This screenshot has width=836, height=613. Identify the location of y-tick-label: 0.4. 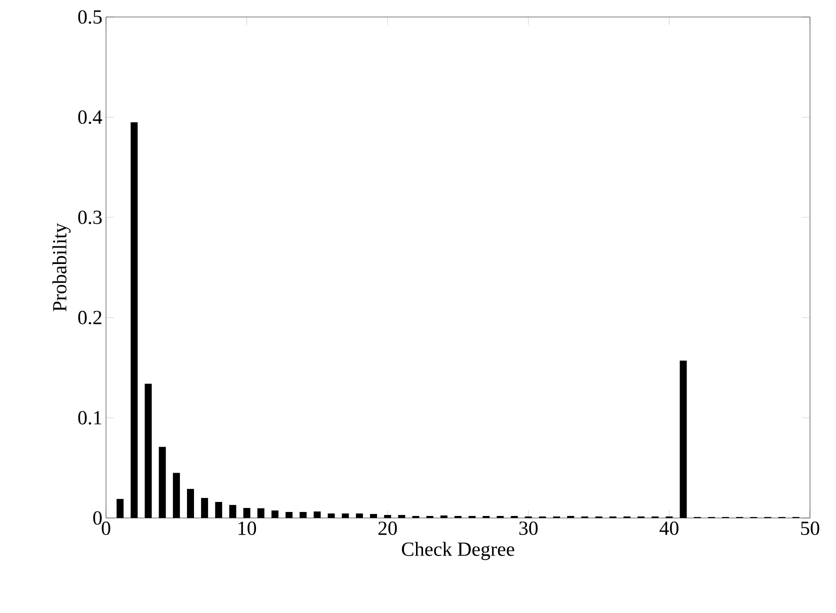
(90, 117).